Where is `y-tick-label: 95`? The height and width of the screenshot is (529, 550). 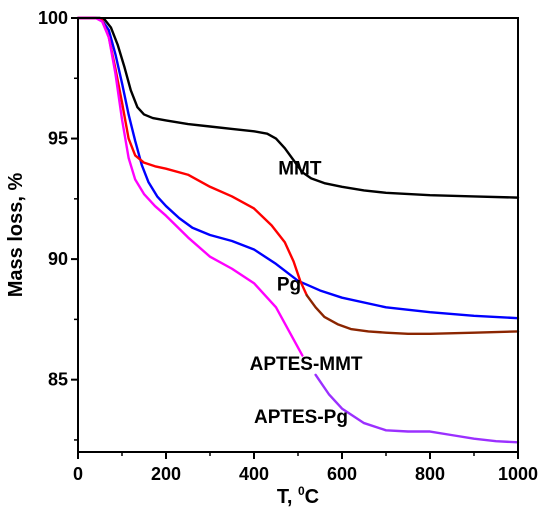
y-tick-label: 95 is located at coordinates (58, 139).